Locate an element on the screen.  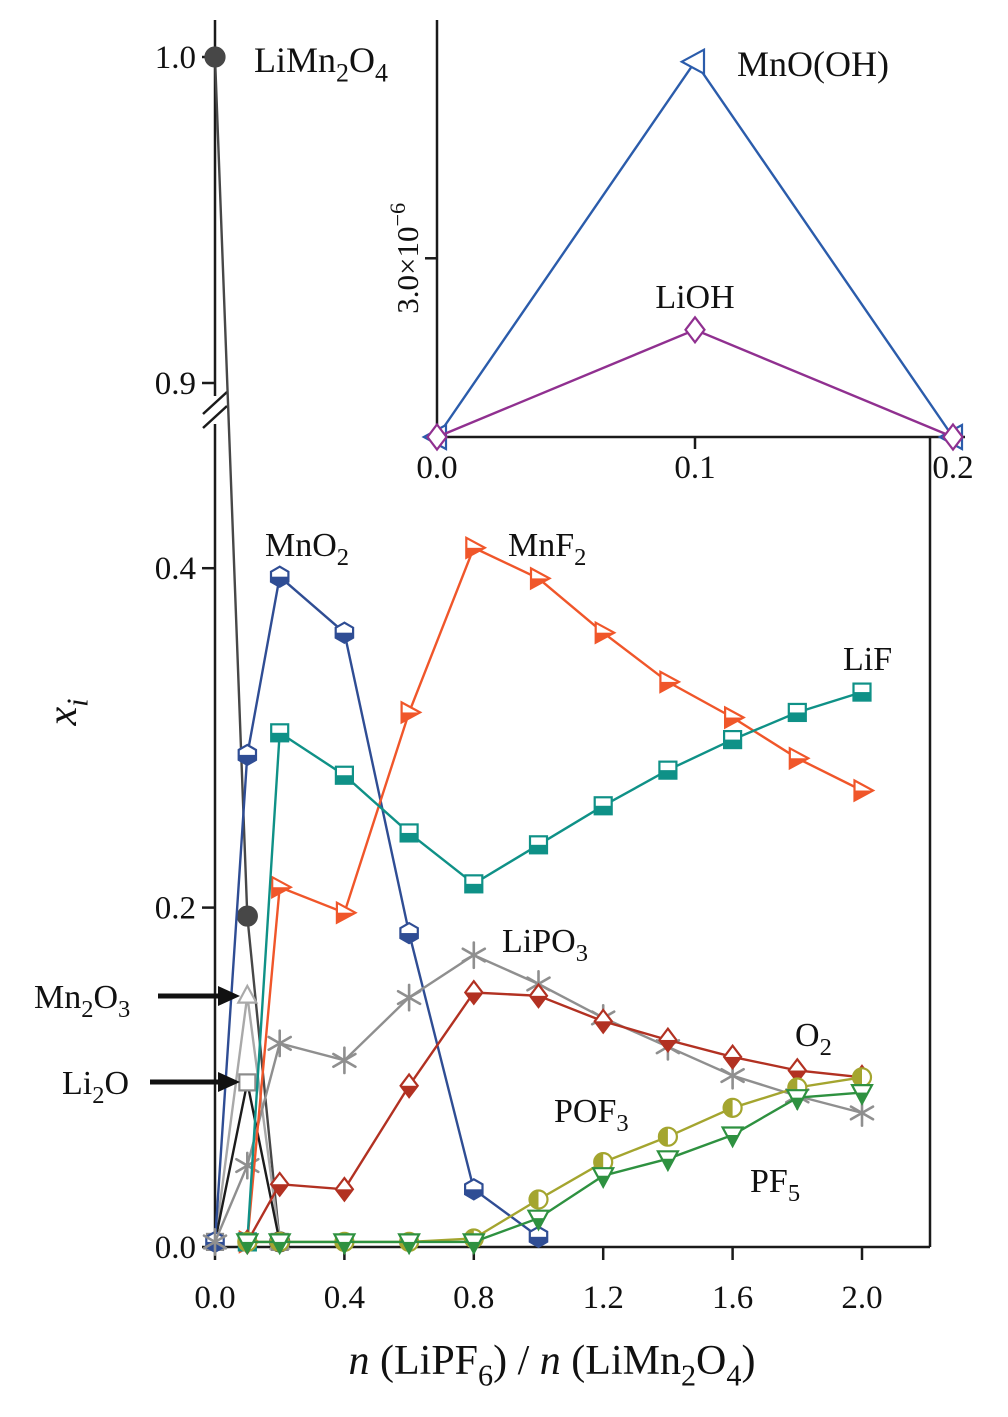
y-tick-label: 0.0 is located at coordinates (175, 1248).